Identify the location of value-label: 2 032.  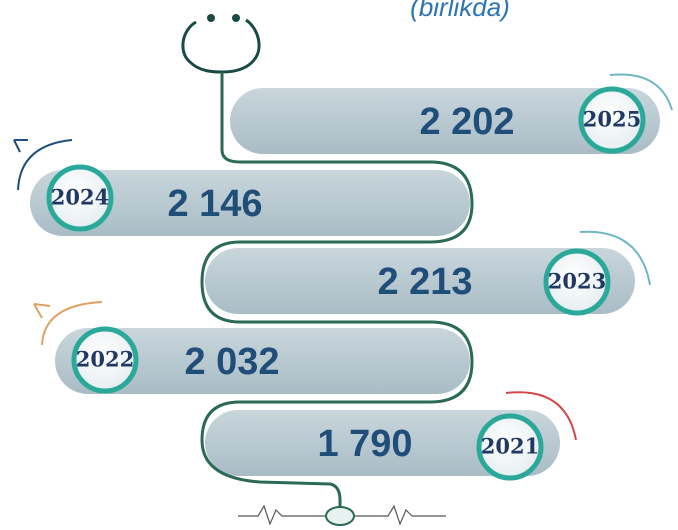
(231, 362).